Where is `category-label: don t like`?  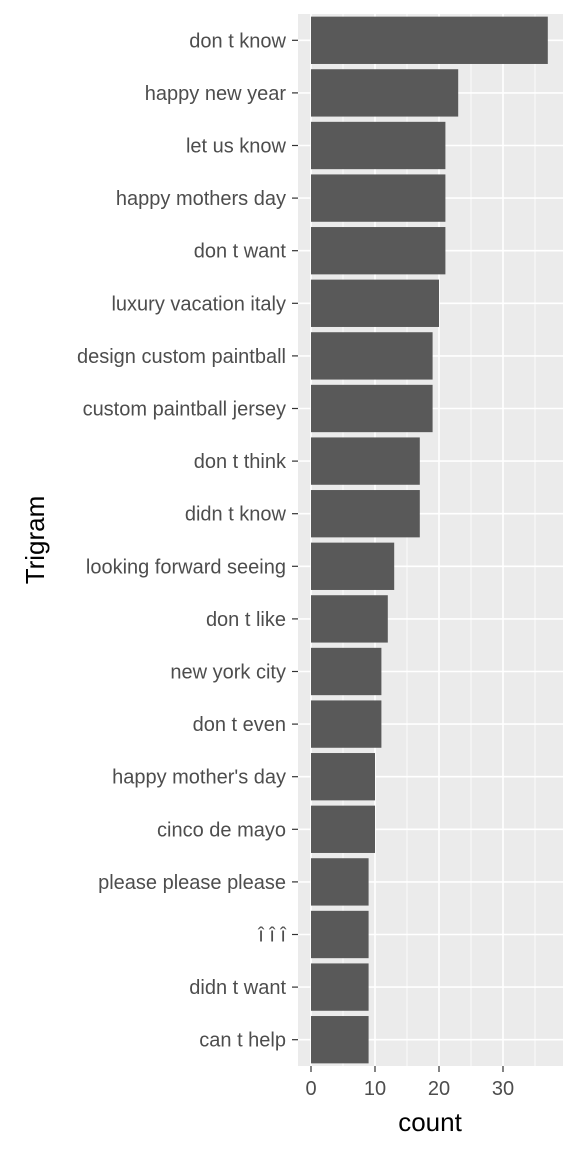 category-label: don t like is located at coordinates (246, 620).